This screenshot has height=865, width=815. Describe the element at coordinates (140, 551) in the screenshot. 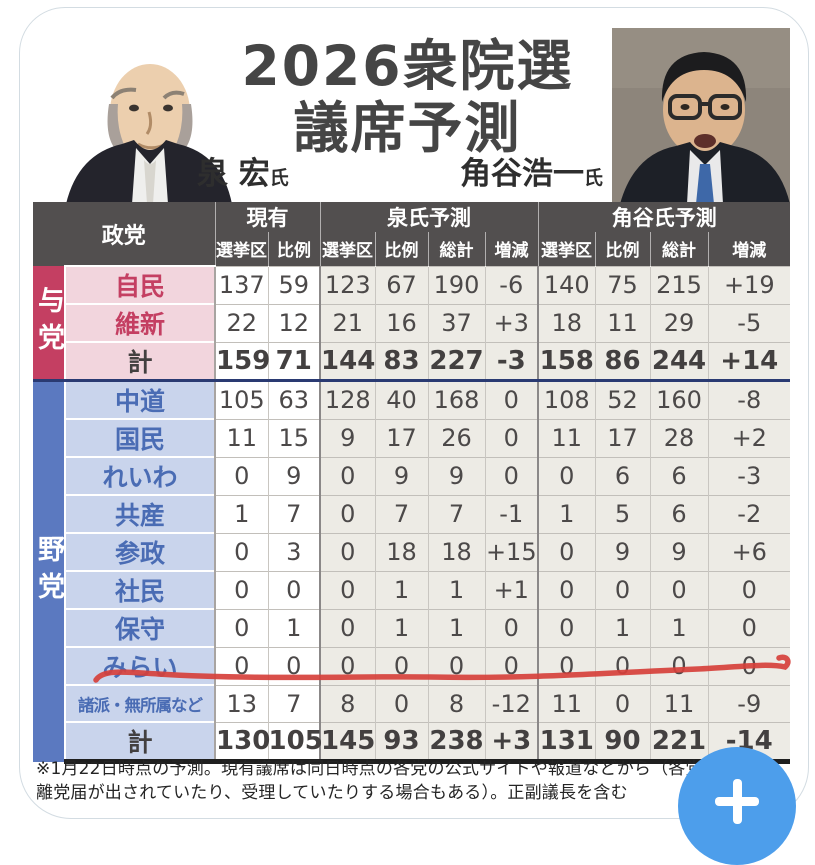

I see `party-name-cell: 参政` at that location.